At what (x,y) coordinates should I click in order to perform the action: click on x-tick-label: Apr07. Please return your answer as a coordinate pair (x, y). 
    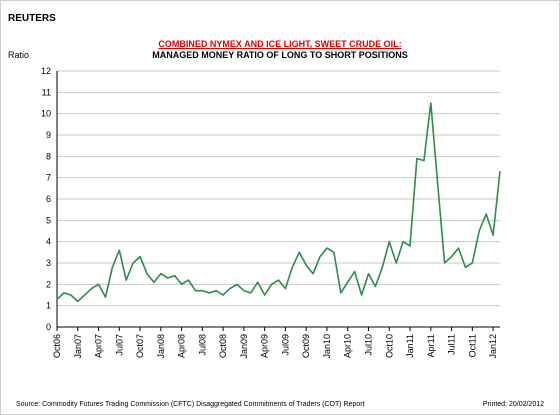
    Looking at the image, I should click on (99, 346).